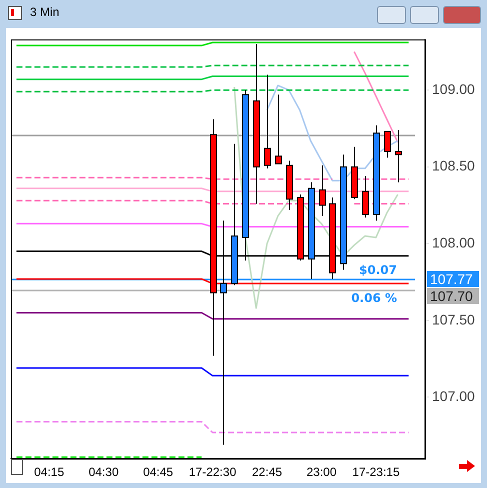  What do you see at coordinates (45, 12) in the screenshot?
I see `chart-title: 3 Min` at bounding box center [45, 12].